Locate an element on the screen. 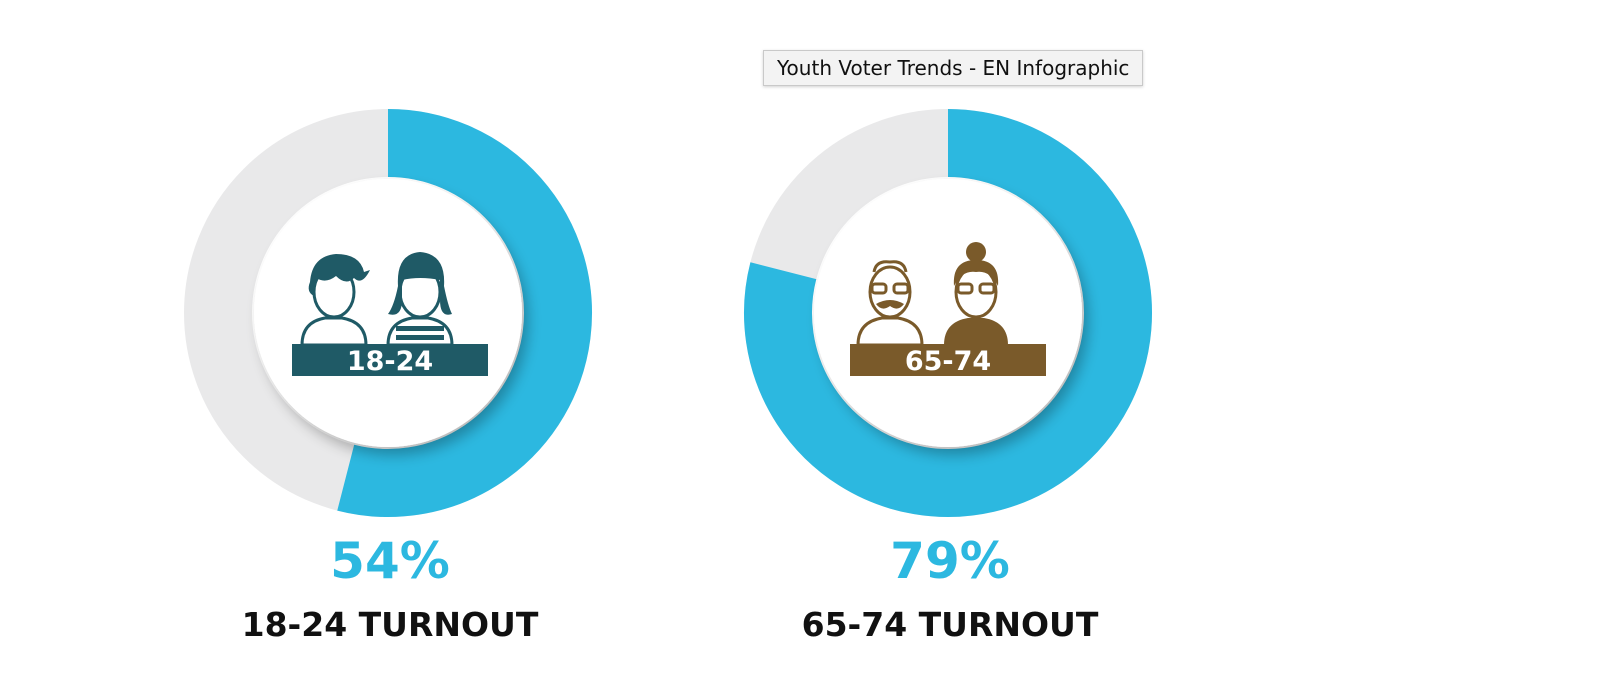 This screenshot has height=698, width=1600. donut-slice-65-74-turnout is located at coordinates (948, 313).